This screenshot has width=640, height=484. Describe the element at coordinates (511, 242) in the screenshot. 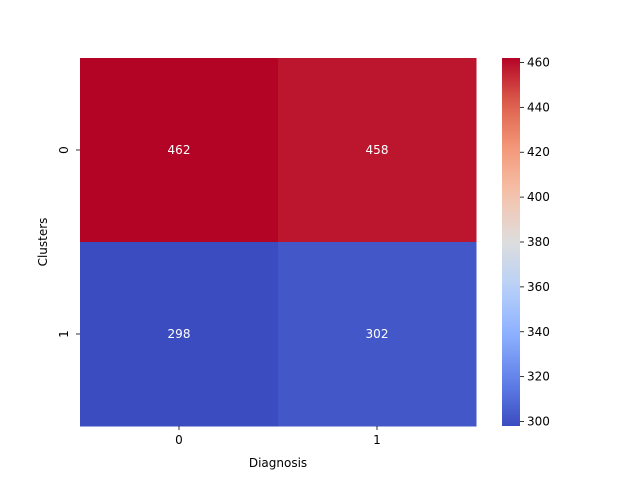

I see `colorbar` at that location.